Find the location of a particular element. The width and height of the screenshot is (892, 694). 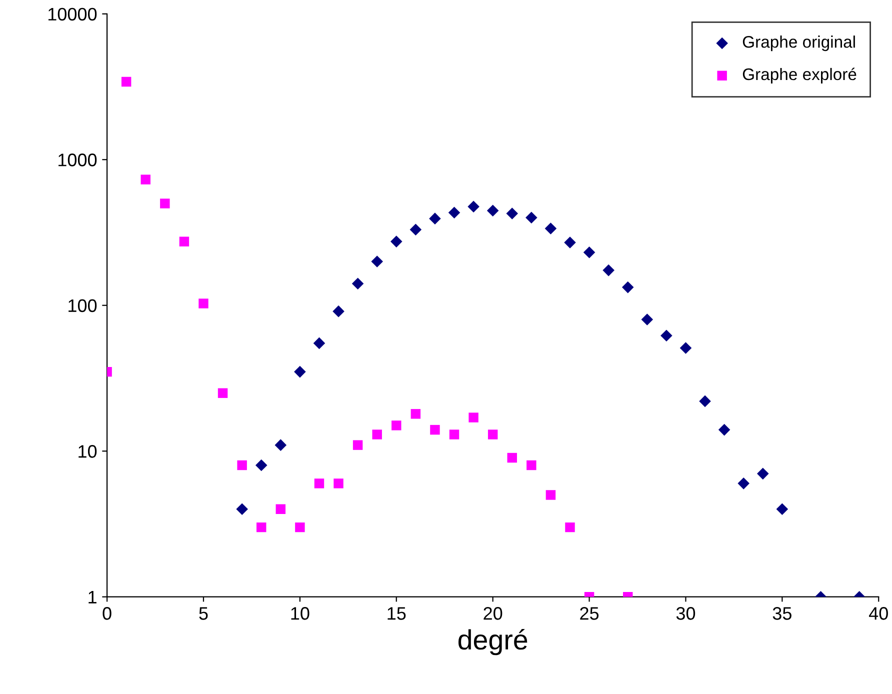

y-tick-label: 1 is located at coordinates (92, 597).